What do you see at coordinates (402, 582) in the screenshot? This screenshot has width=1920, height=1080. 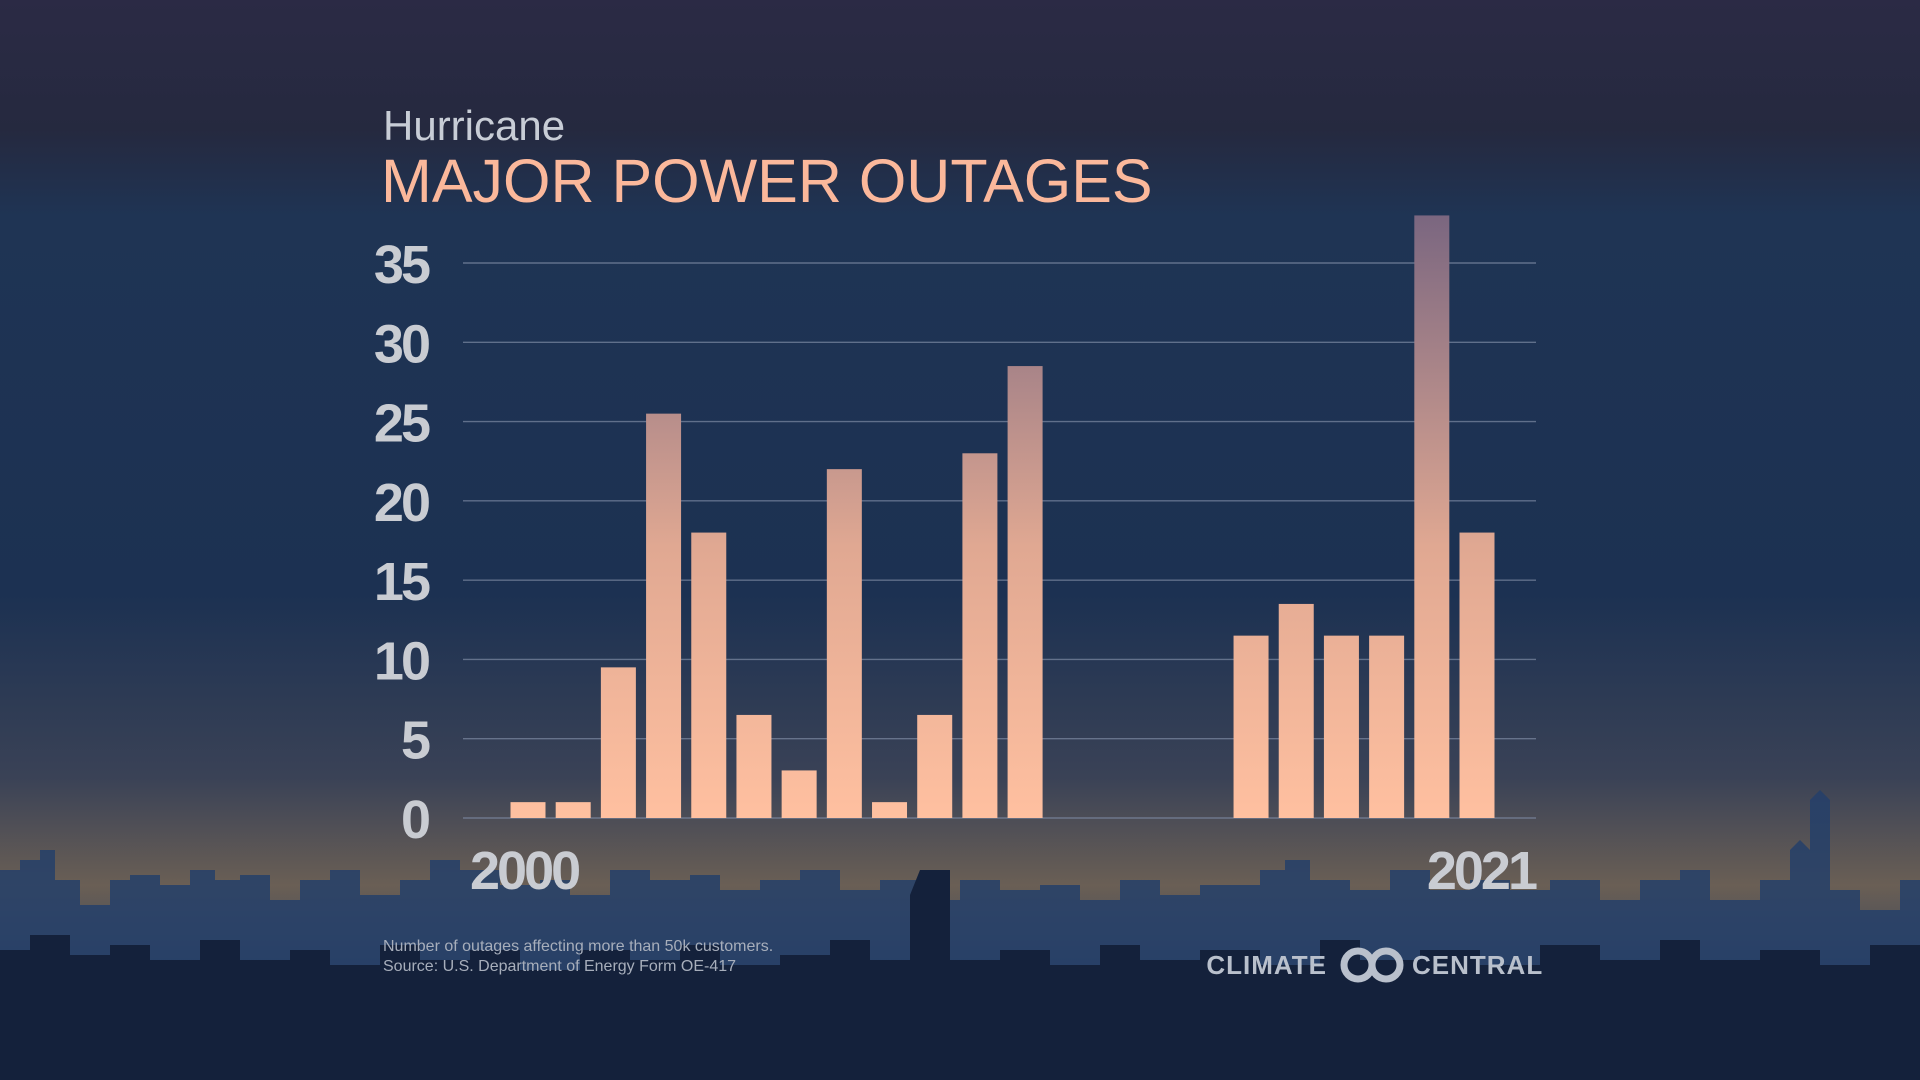 I see `y-tick-label: 15` at bounding box center [402, 582].